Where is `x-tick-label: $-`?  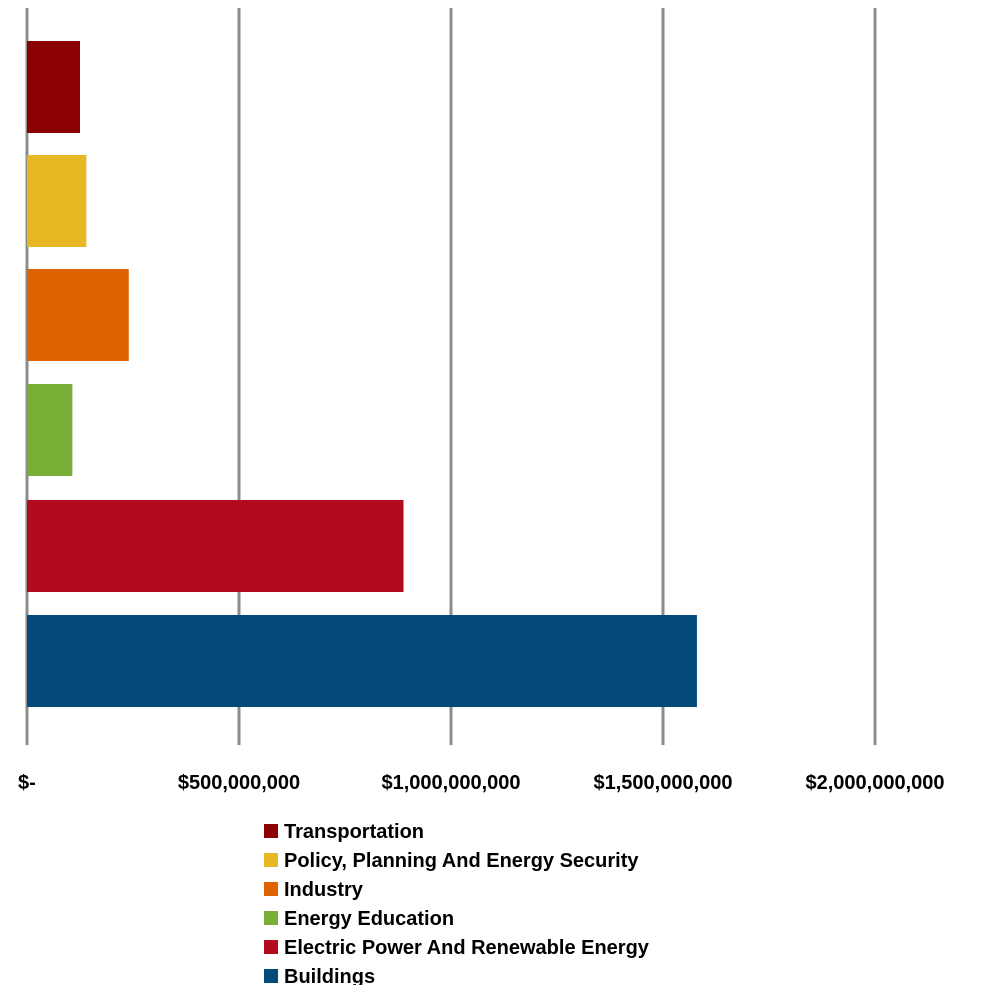 x-tick-label: $- is located at coordinates (27, 783).